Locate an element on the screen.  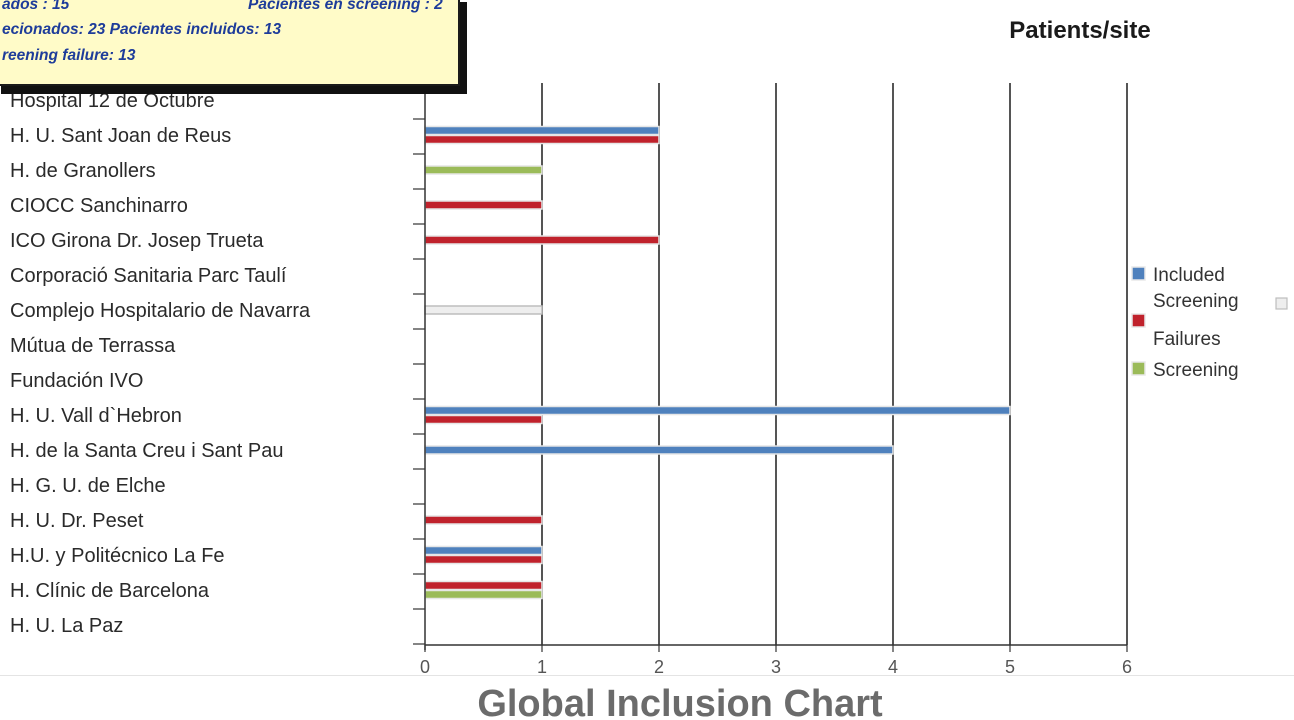
x-tick-labels: 0 1 2 3 4 5 6 is located at coordinates (776, 667).